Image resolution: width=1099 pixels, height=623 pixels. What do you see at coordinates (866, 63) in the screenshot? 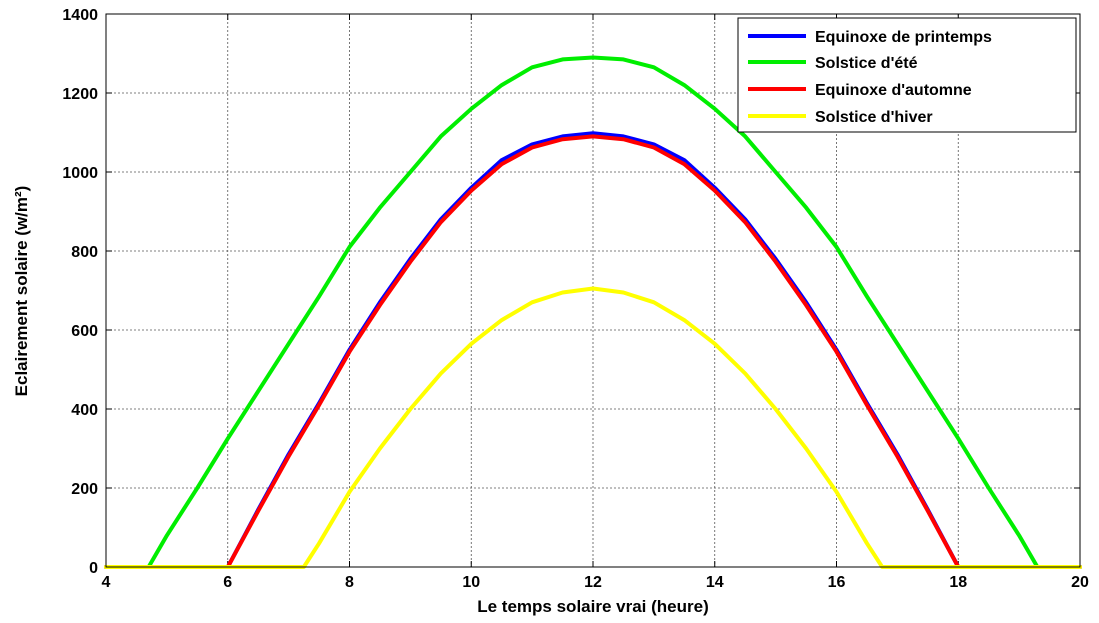
I see `legend-label-1: Solstice d'été` at bounding box center [866, 63].